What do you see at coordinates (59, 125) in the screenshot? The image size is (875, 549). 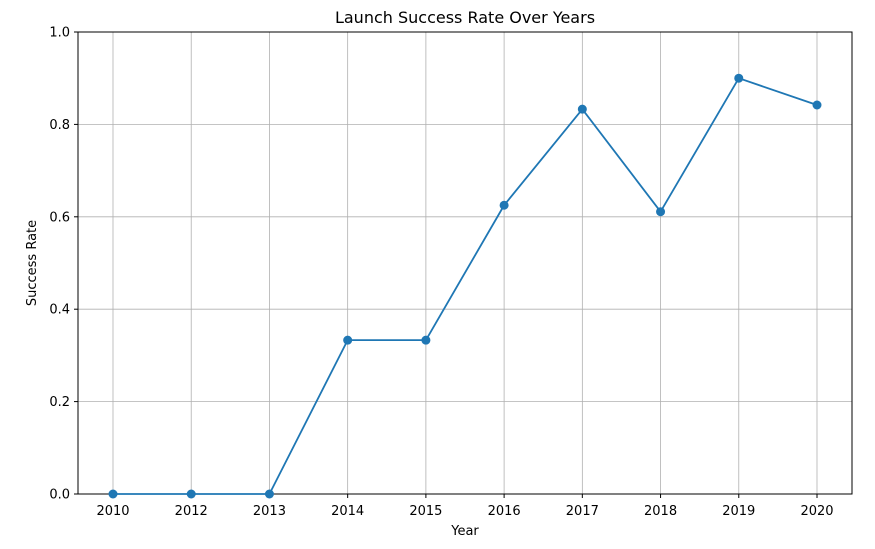 I see `y-tick-label: 0.8` at bounding box center [59, 125].